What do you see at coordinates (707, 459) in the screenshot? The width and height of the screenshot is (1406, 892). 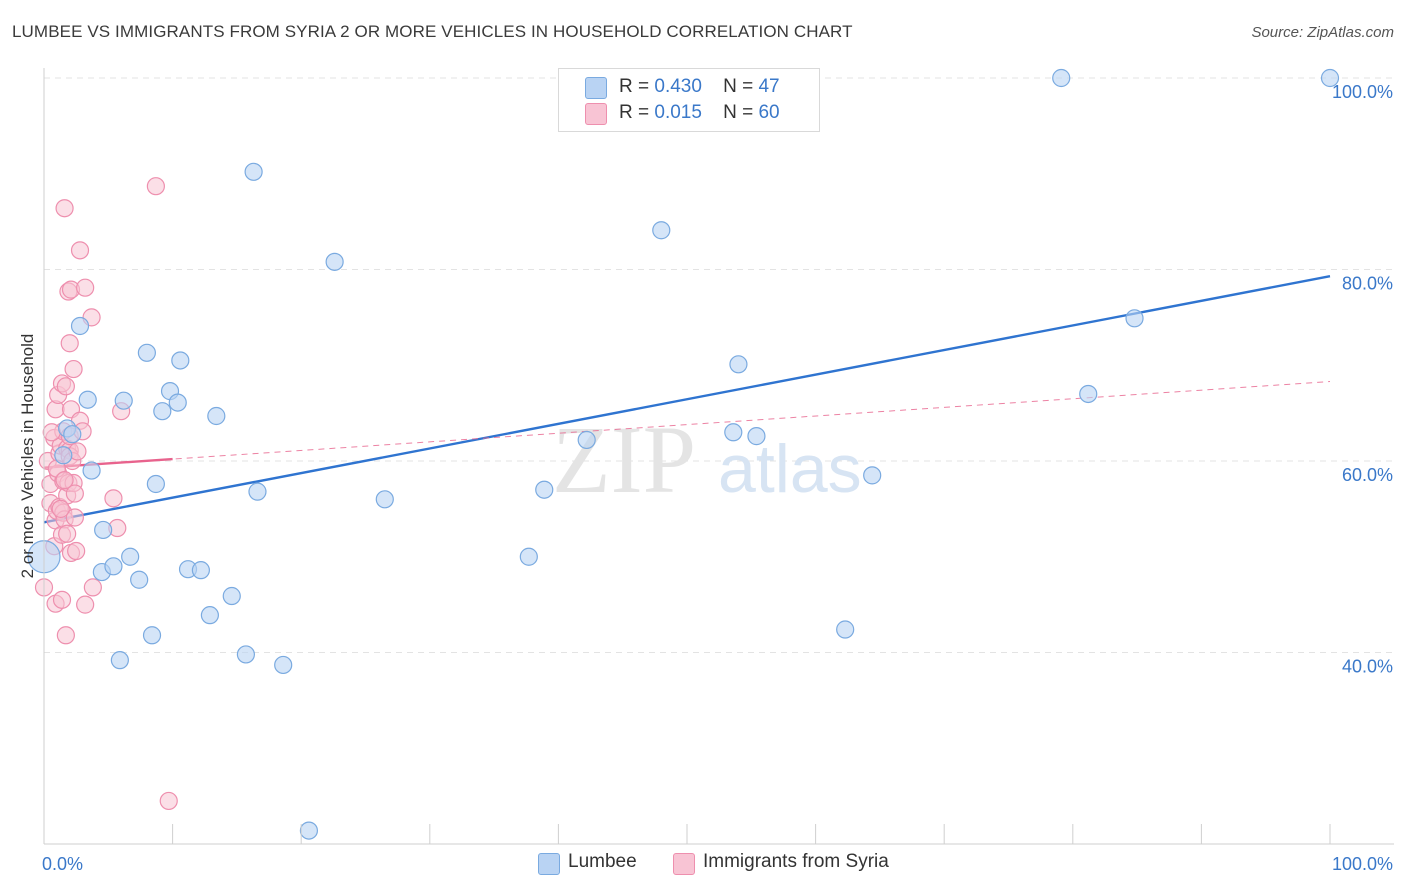 I see `watermark: ZIP atlas` at bounding box center [707, 459].